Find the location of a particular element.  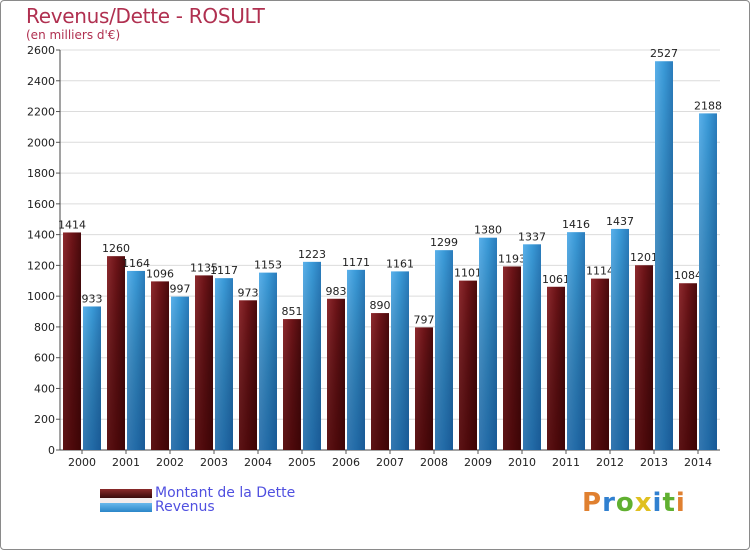

value-label-revenus: 997 is located at coordinates (180, 289).